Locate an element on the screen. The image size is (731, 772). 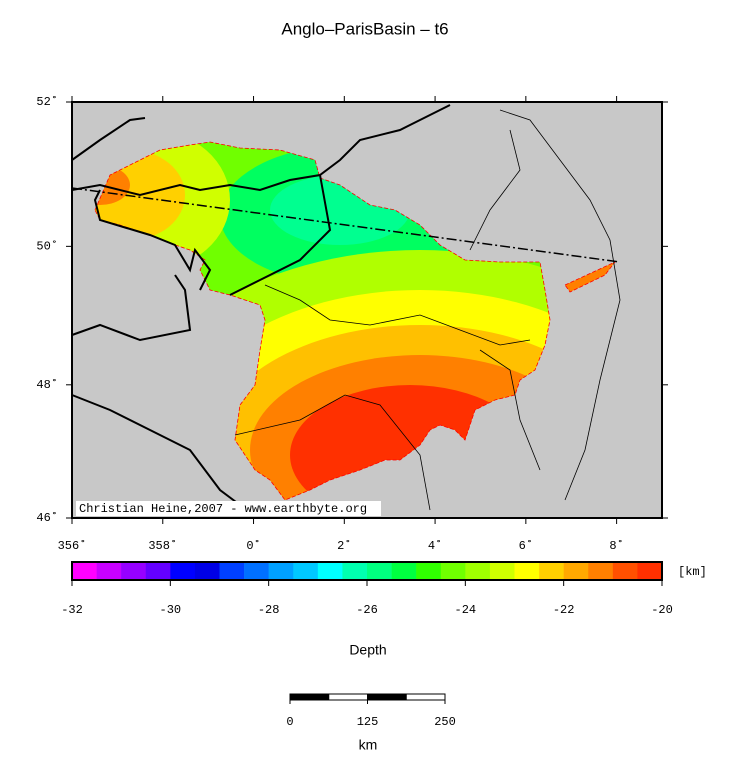
x-tick-label: 0˚ is located at coordinates (253, 546).